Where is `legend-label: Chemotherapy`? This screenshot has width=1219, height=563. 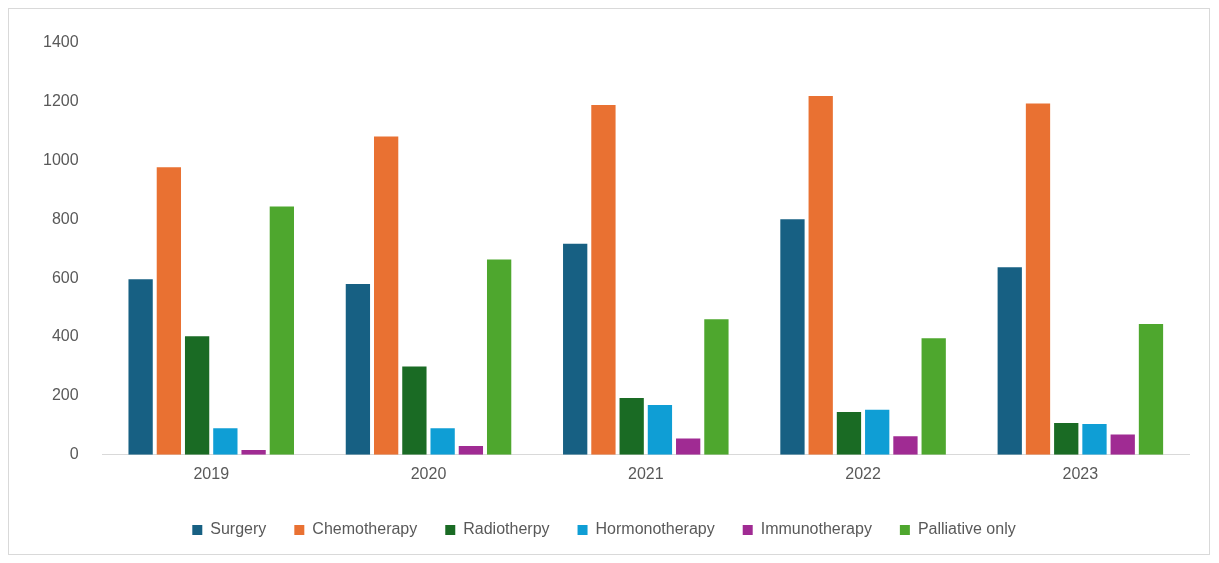 legend-label: Chemotherapy is located at coordinates (365, 529).